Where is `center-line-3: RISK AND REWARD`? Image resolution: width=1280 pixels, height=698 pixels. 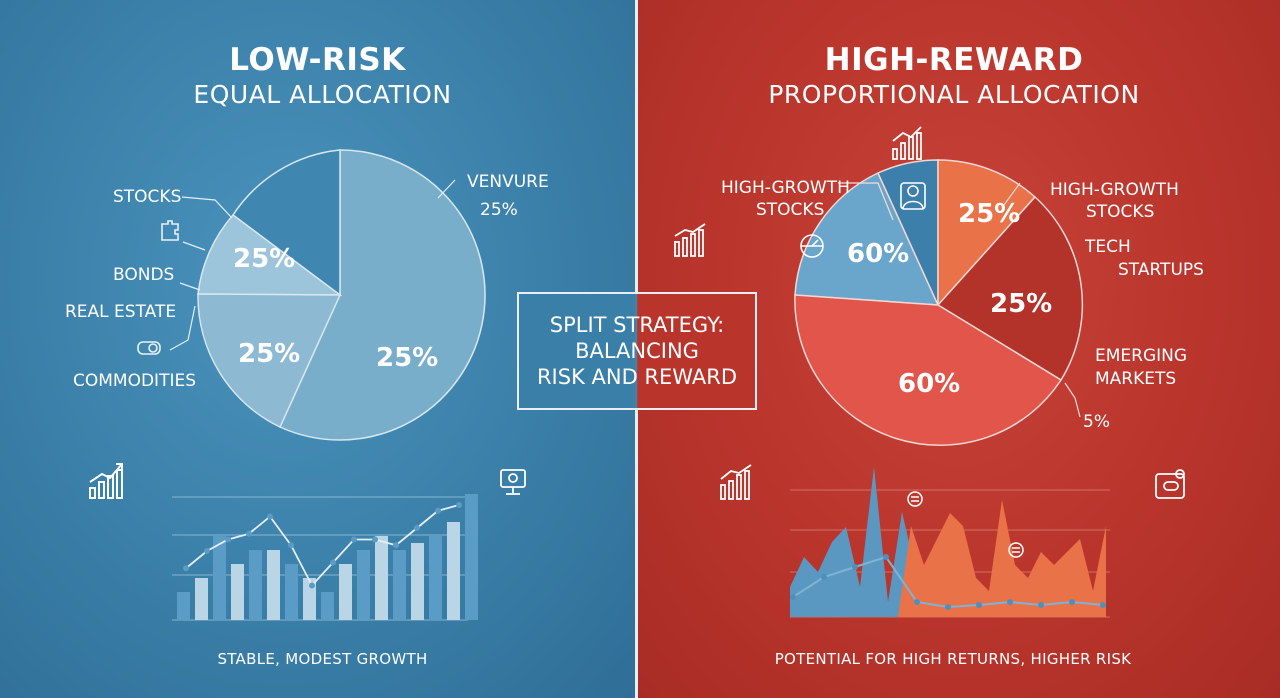 center-line-3: RISK AND REWARD is located at coordinates (637, 377).